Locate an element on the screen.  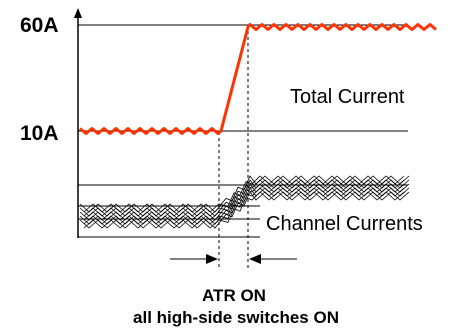
label-60a: 60A is located at coordinates (39, 25).